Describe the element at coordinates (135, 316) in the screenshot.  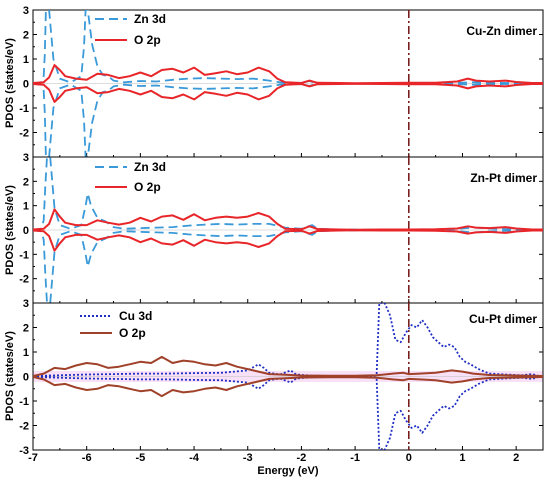
I see `legend-label-cu-3d: Cu 3d` at that location.